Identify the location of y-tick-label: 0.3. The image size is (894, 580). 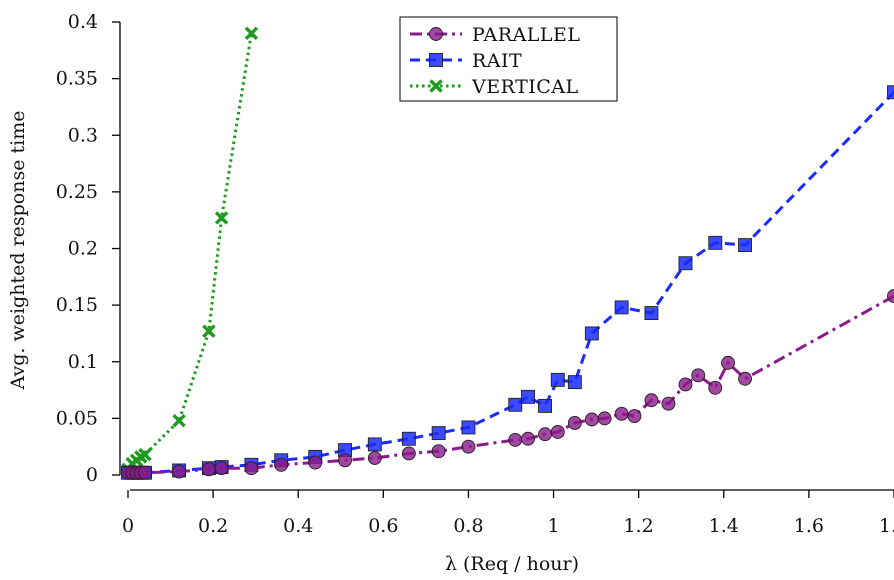
(83, 135).